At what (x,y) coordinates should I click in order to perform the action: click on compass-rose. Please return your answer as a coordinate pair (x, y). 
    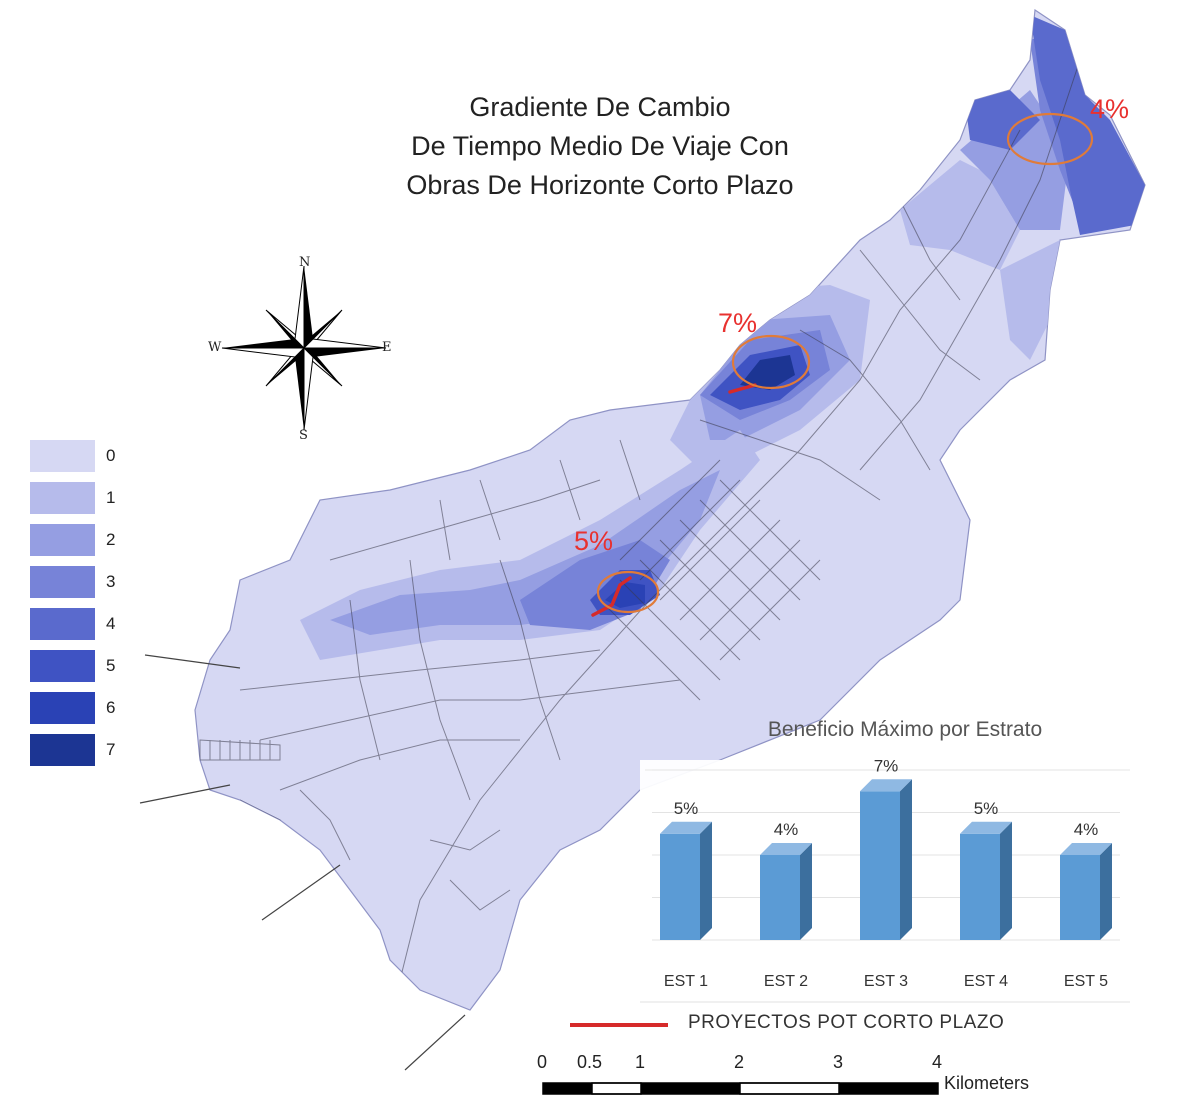
    Looking at the image, I should click on (304, 348).